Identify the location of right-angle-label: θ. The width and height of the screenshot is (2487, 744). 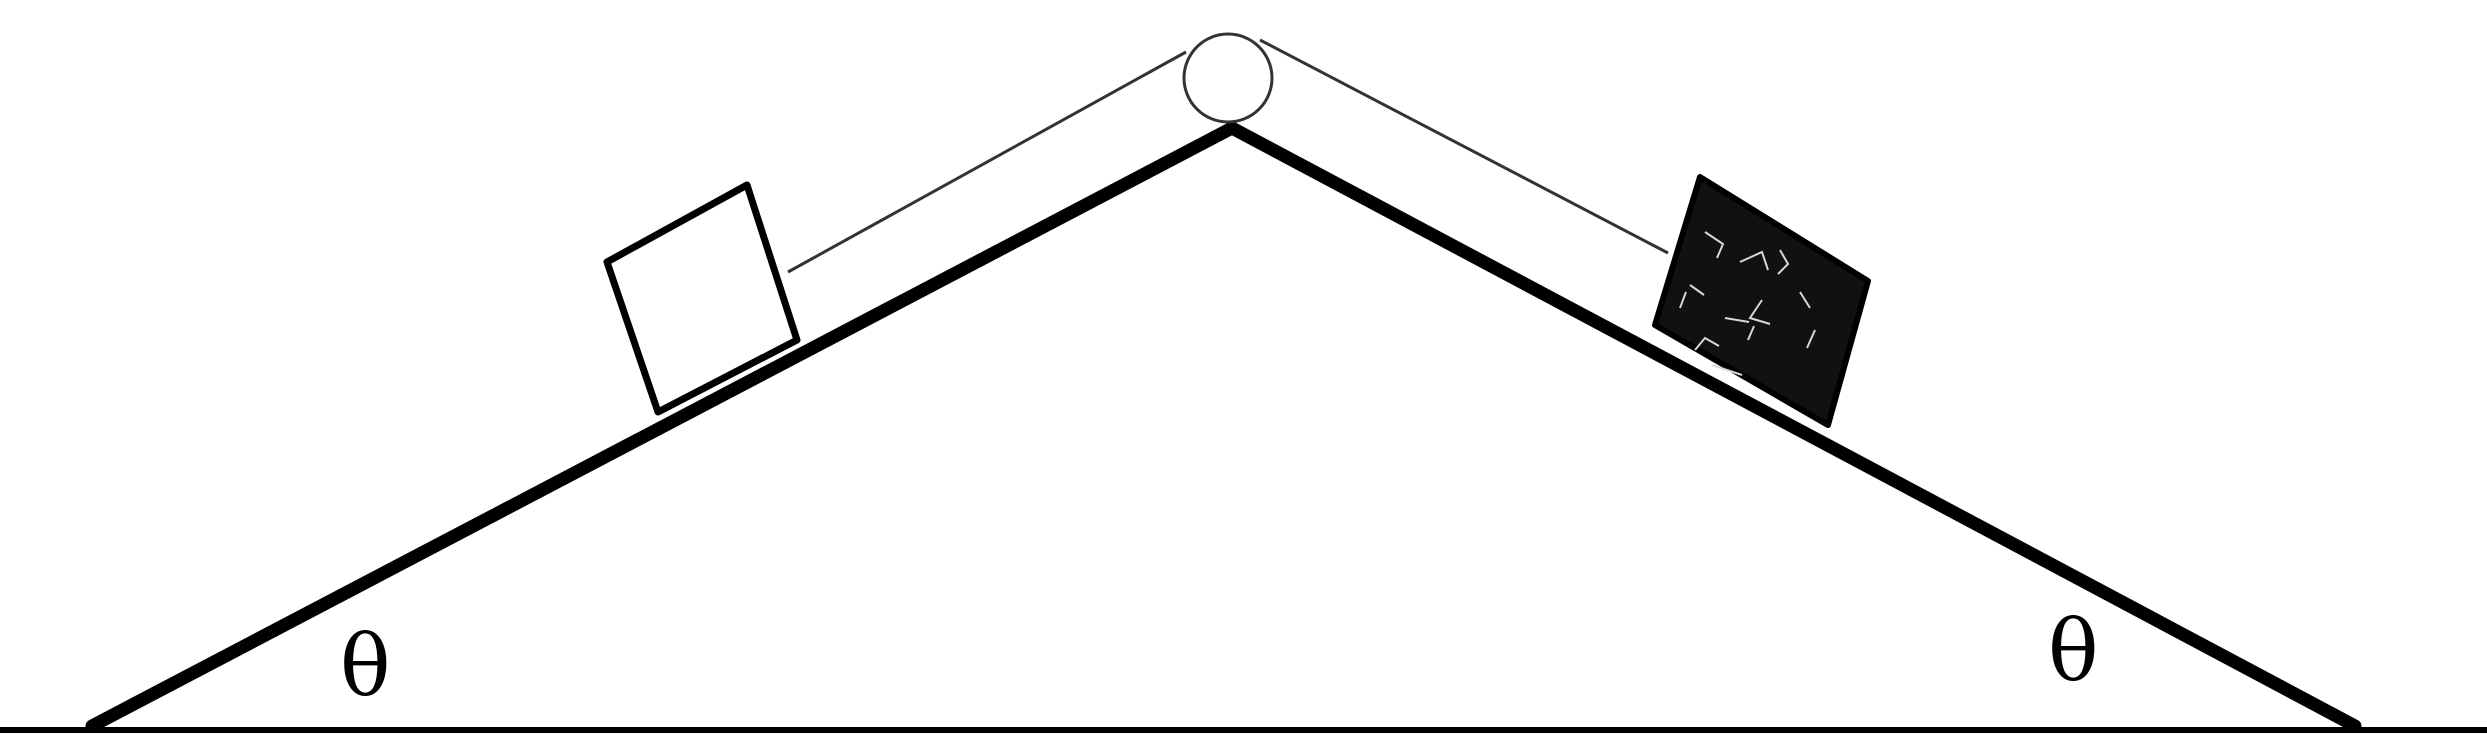
(2073, 651).